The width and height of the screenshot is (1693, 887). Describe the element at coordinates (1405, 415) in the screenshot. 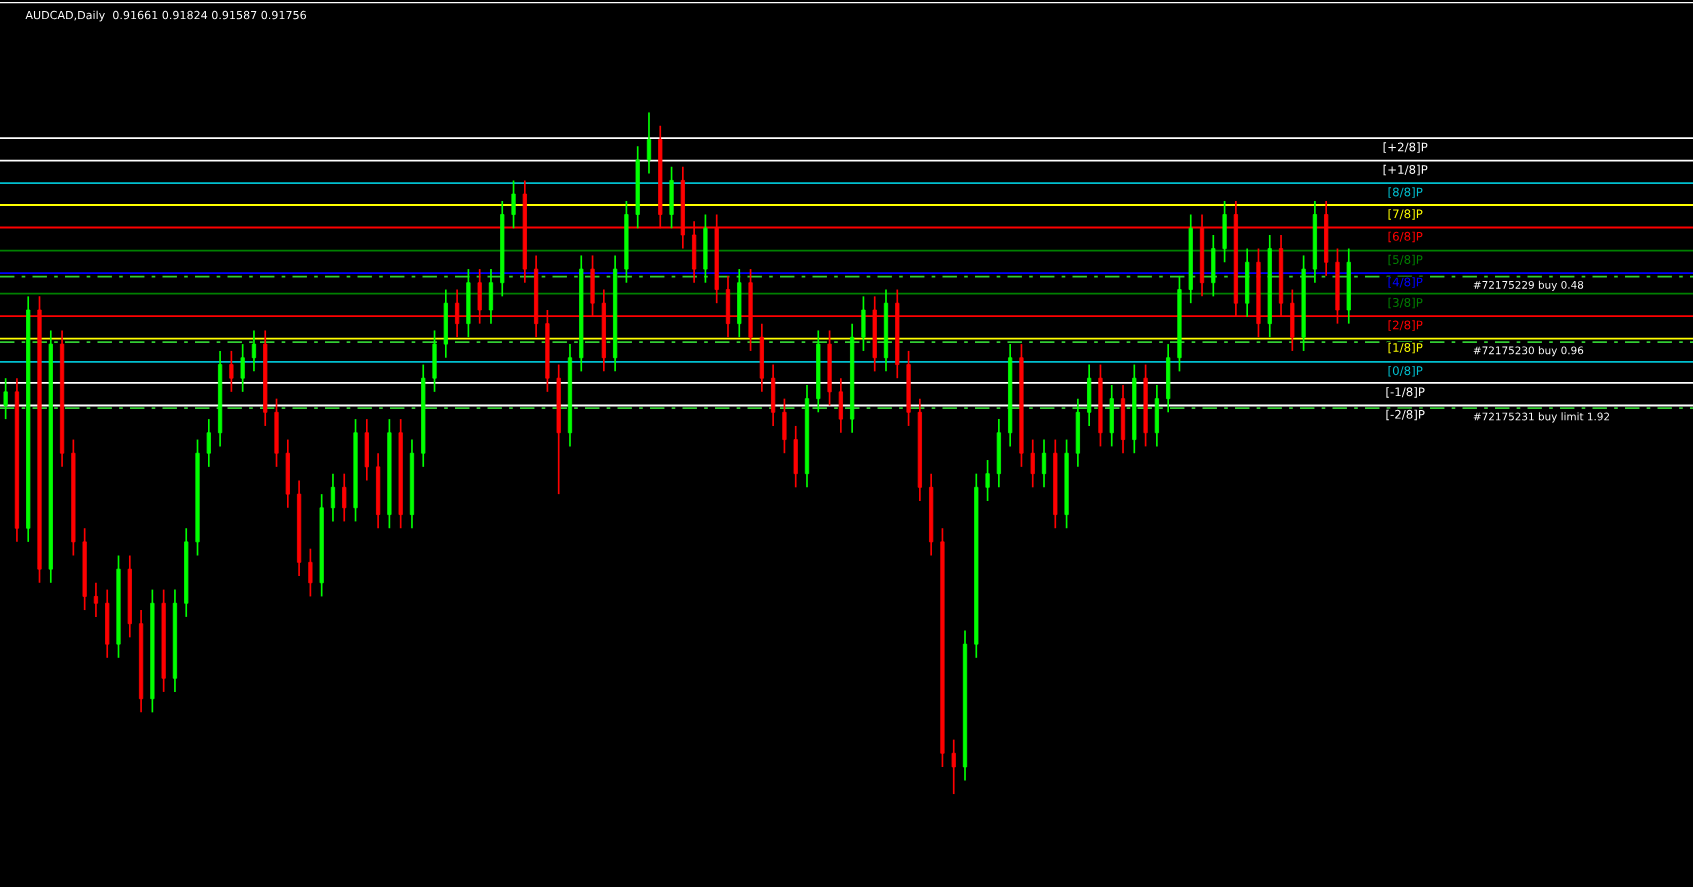

I see `ref-line-label: [-2/8]P` at that location.